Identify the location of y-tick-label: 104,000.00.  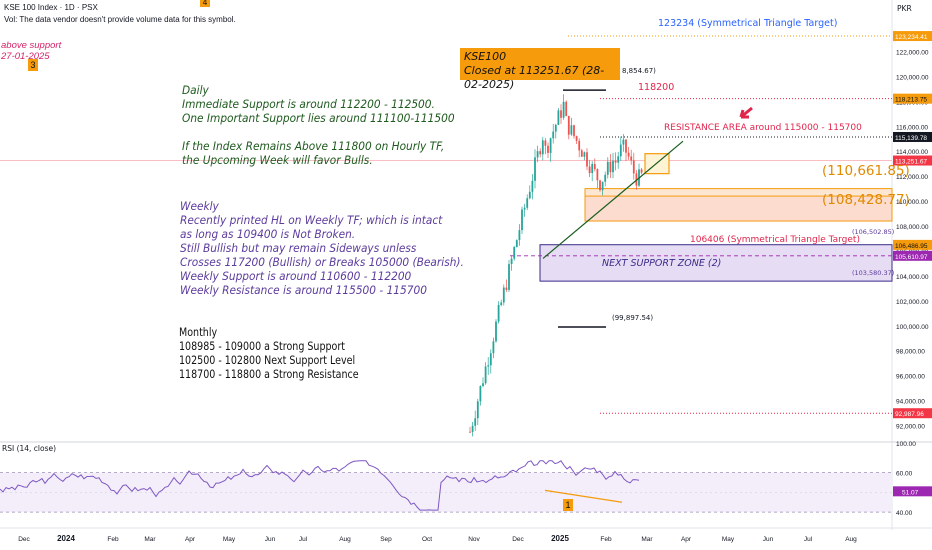
(912, 277).